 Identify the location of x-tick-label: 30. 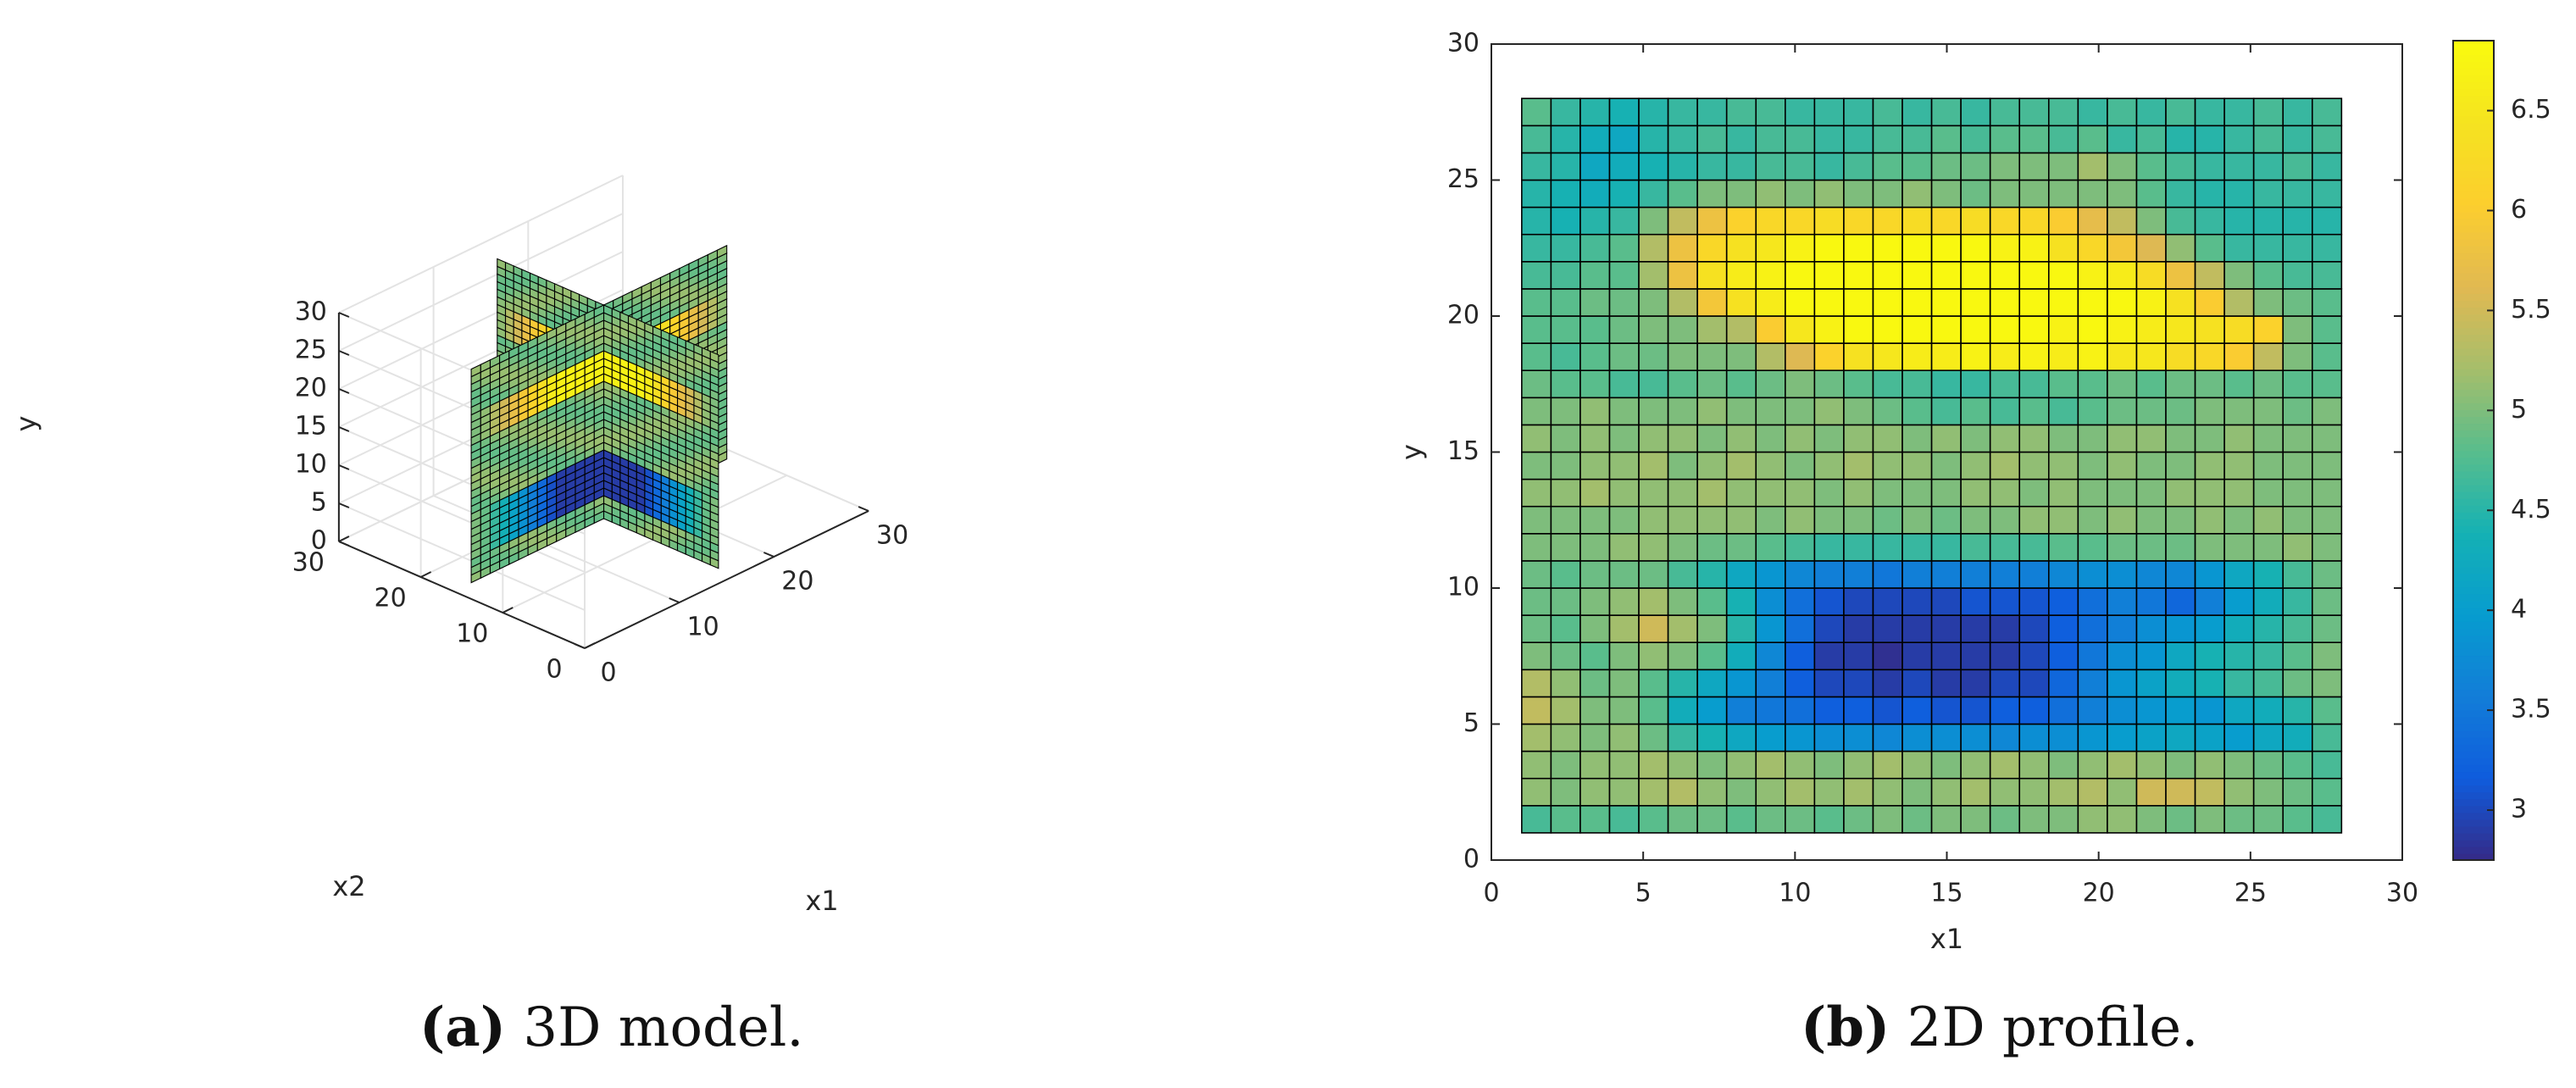
(2402, 894).